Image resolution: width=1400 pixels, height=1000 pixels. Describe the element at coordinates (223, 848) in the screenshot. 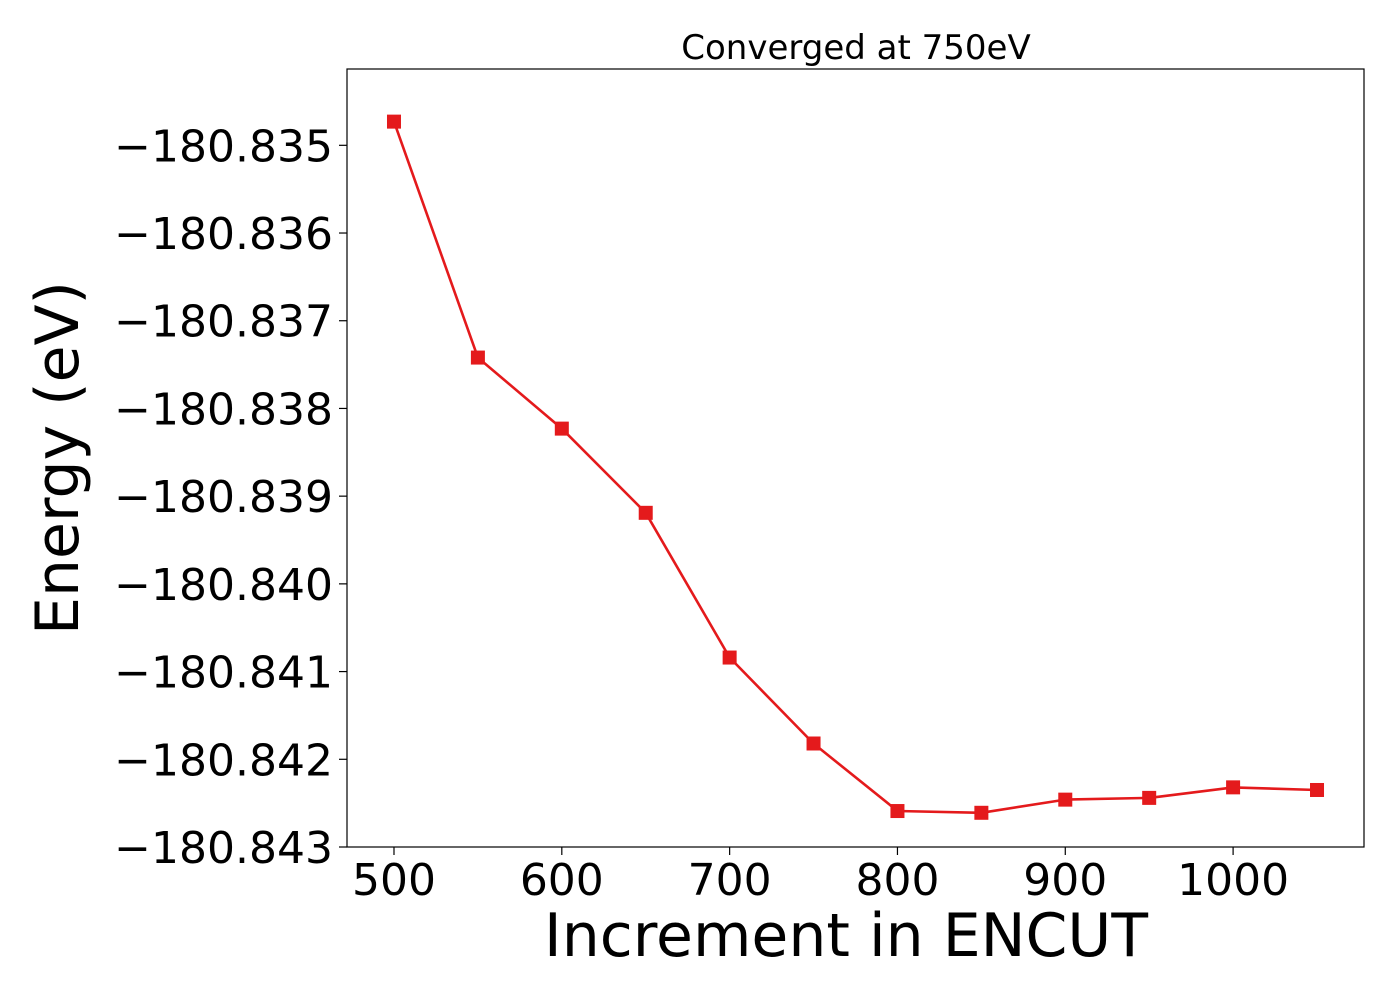

I see `y-tick-label: −180.843` at that location.